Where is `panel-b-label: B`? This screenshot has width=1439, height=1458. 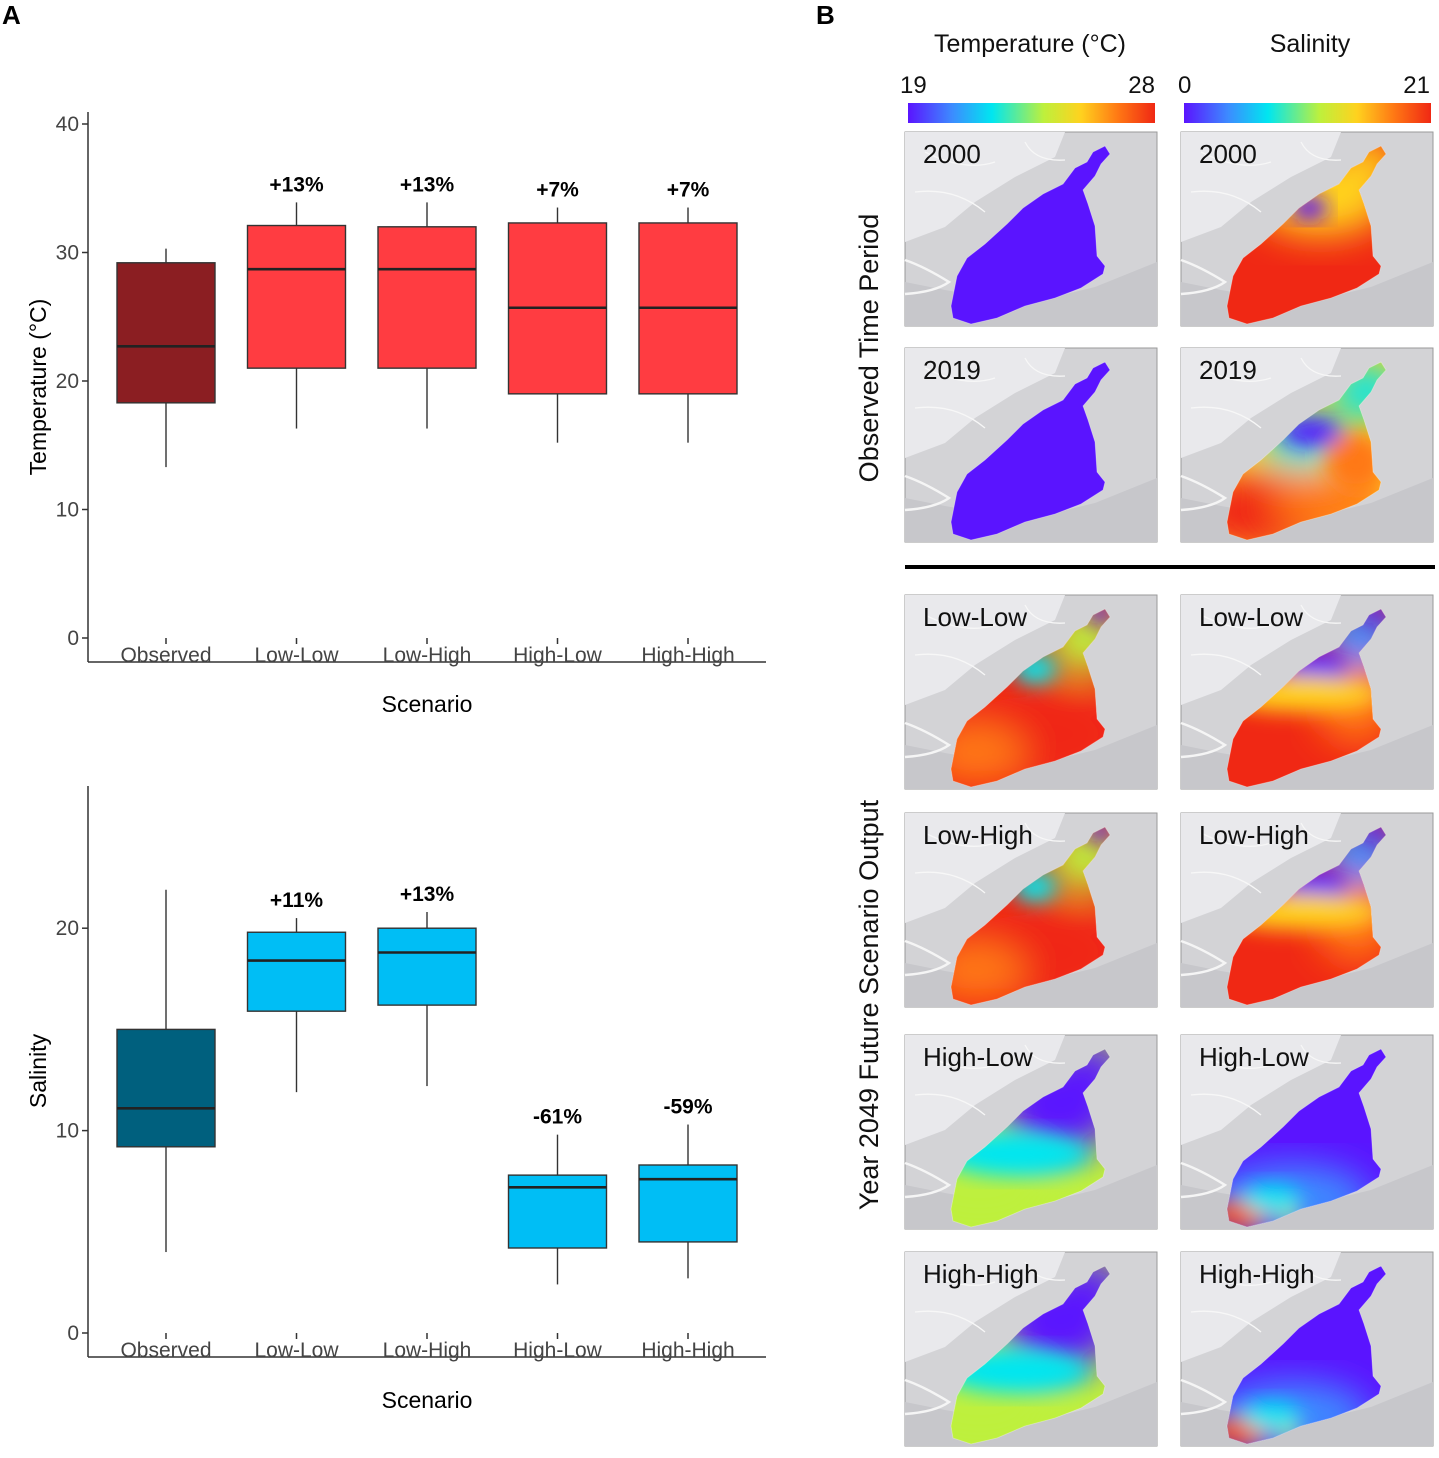
panel-b-label: B is located at coordinates (825, 15).